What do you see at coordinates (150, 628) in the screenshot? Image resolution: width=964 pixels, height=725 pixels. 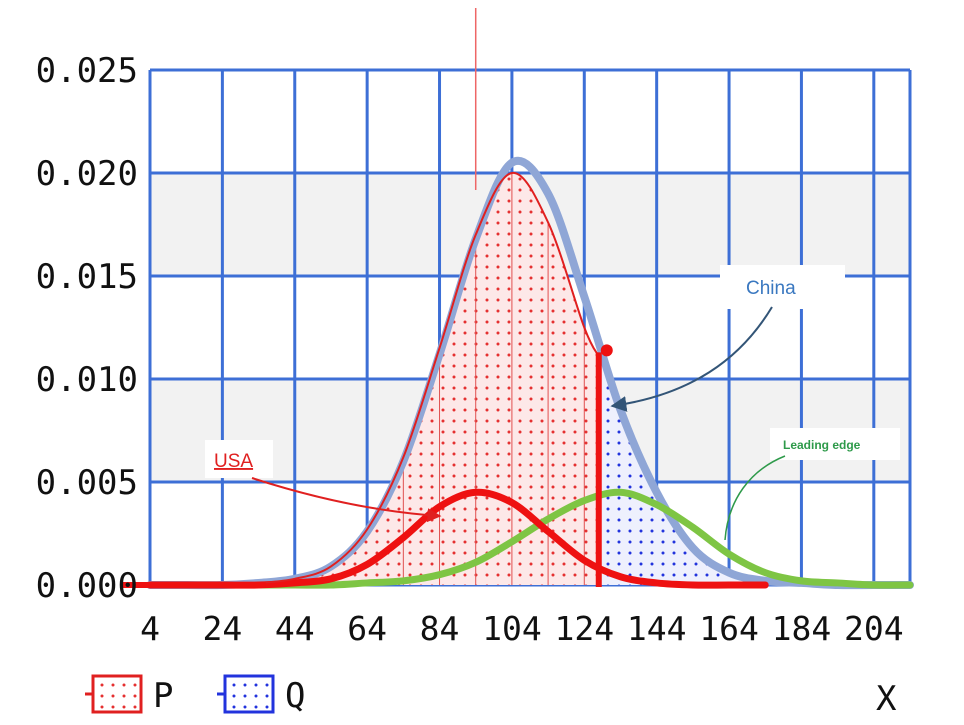 I see `x-tick-label: 4` at bounding box center [150, 628].